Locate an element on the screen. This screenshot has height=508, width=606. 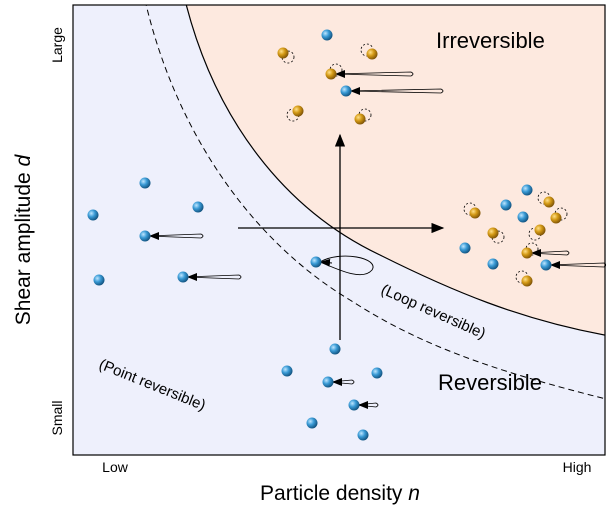
axis-end-label: Small is located at coordinates (57, 417).